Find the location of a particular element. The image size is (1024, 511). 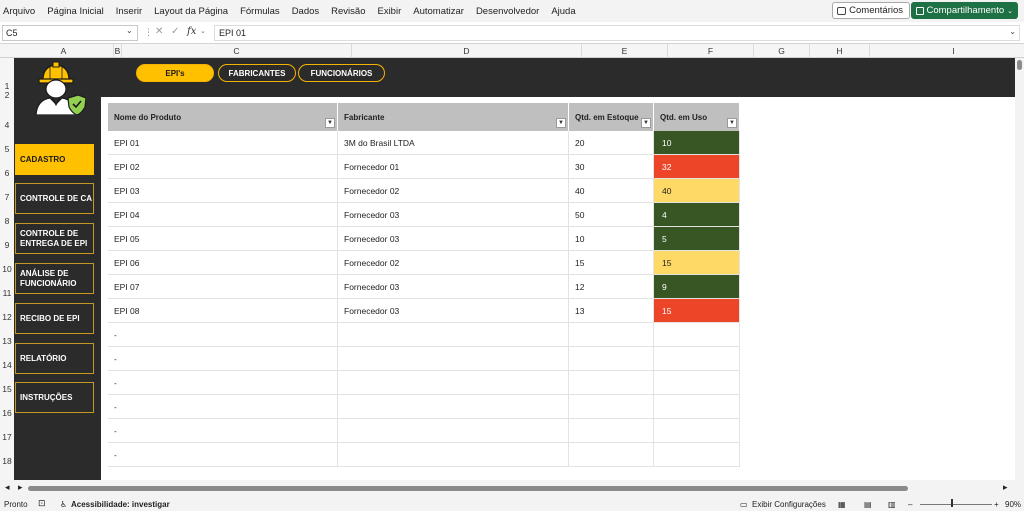

cell-qtd-estoque: 40 is located at coordinates (611, 191).